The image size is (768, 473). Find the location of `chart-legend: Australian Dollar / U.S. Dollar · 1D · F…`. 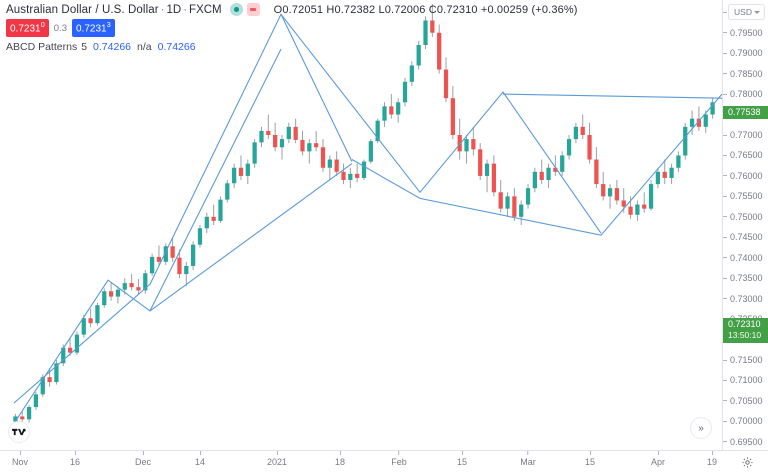

chart-legend: Australian Dollar / U.S. Dollar · 1D · F… is located at coordinates (292, 28).